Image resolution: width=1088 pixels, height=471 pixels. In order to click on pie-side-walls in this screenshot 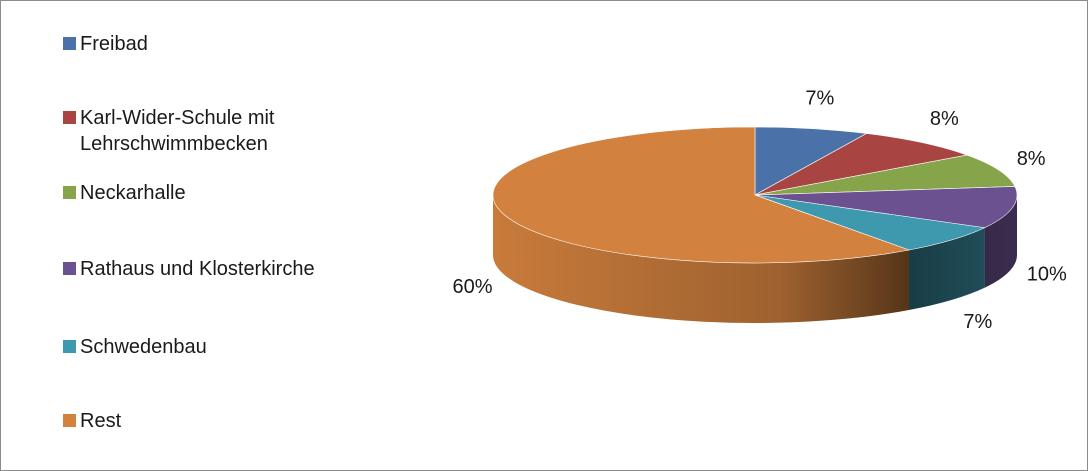, I will do `click(755, 259)`.